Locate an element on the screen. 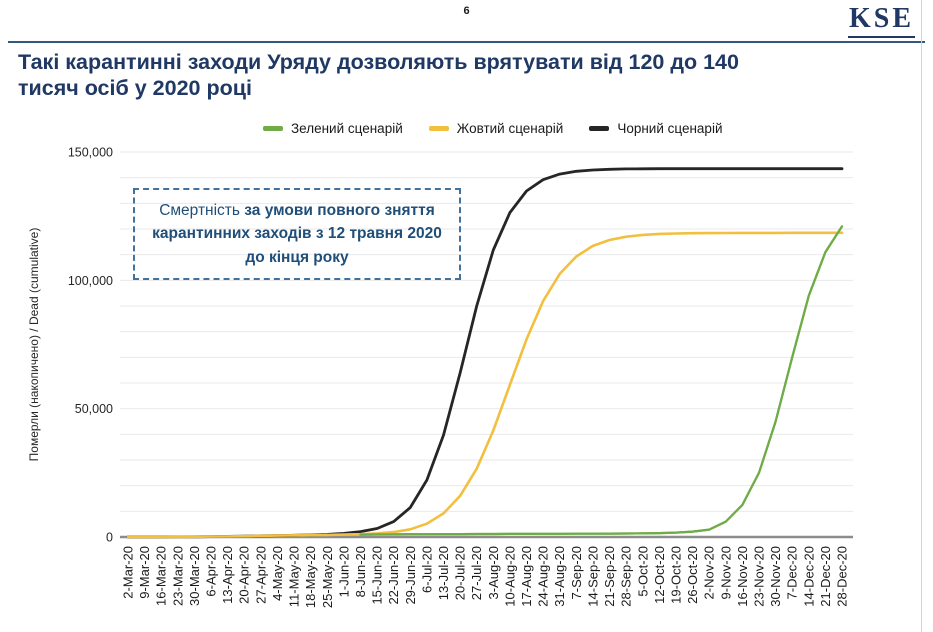 This screenshot has width=933, height=632. x-tick-label: 7-Dec-20 is located at coordinates (792, 572).